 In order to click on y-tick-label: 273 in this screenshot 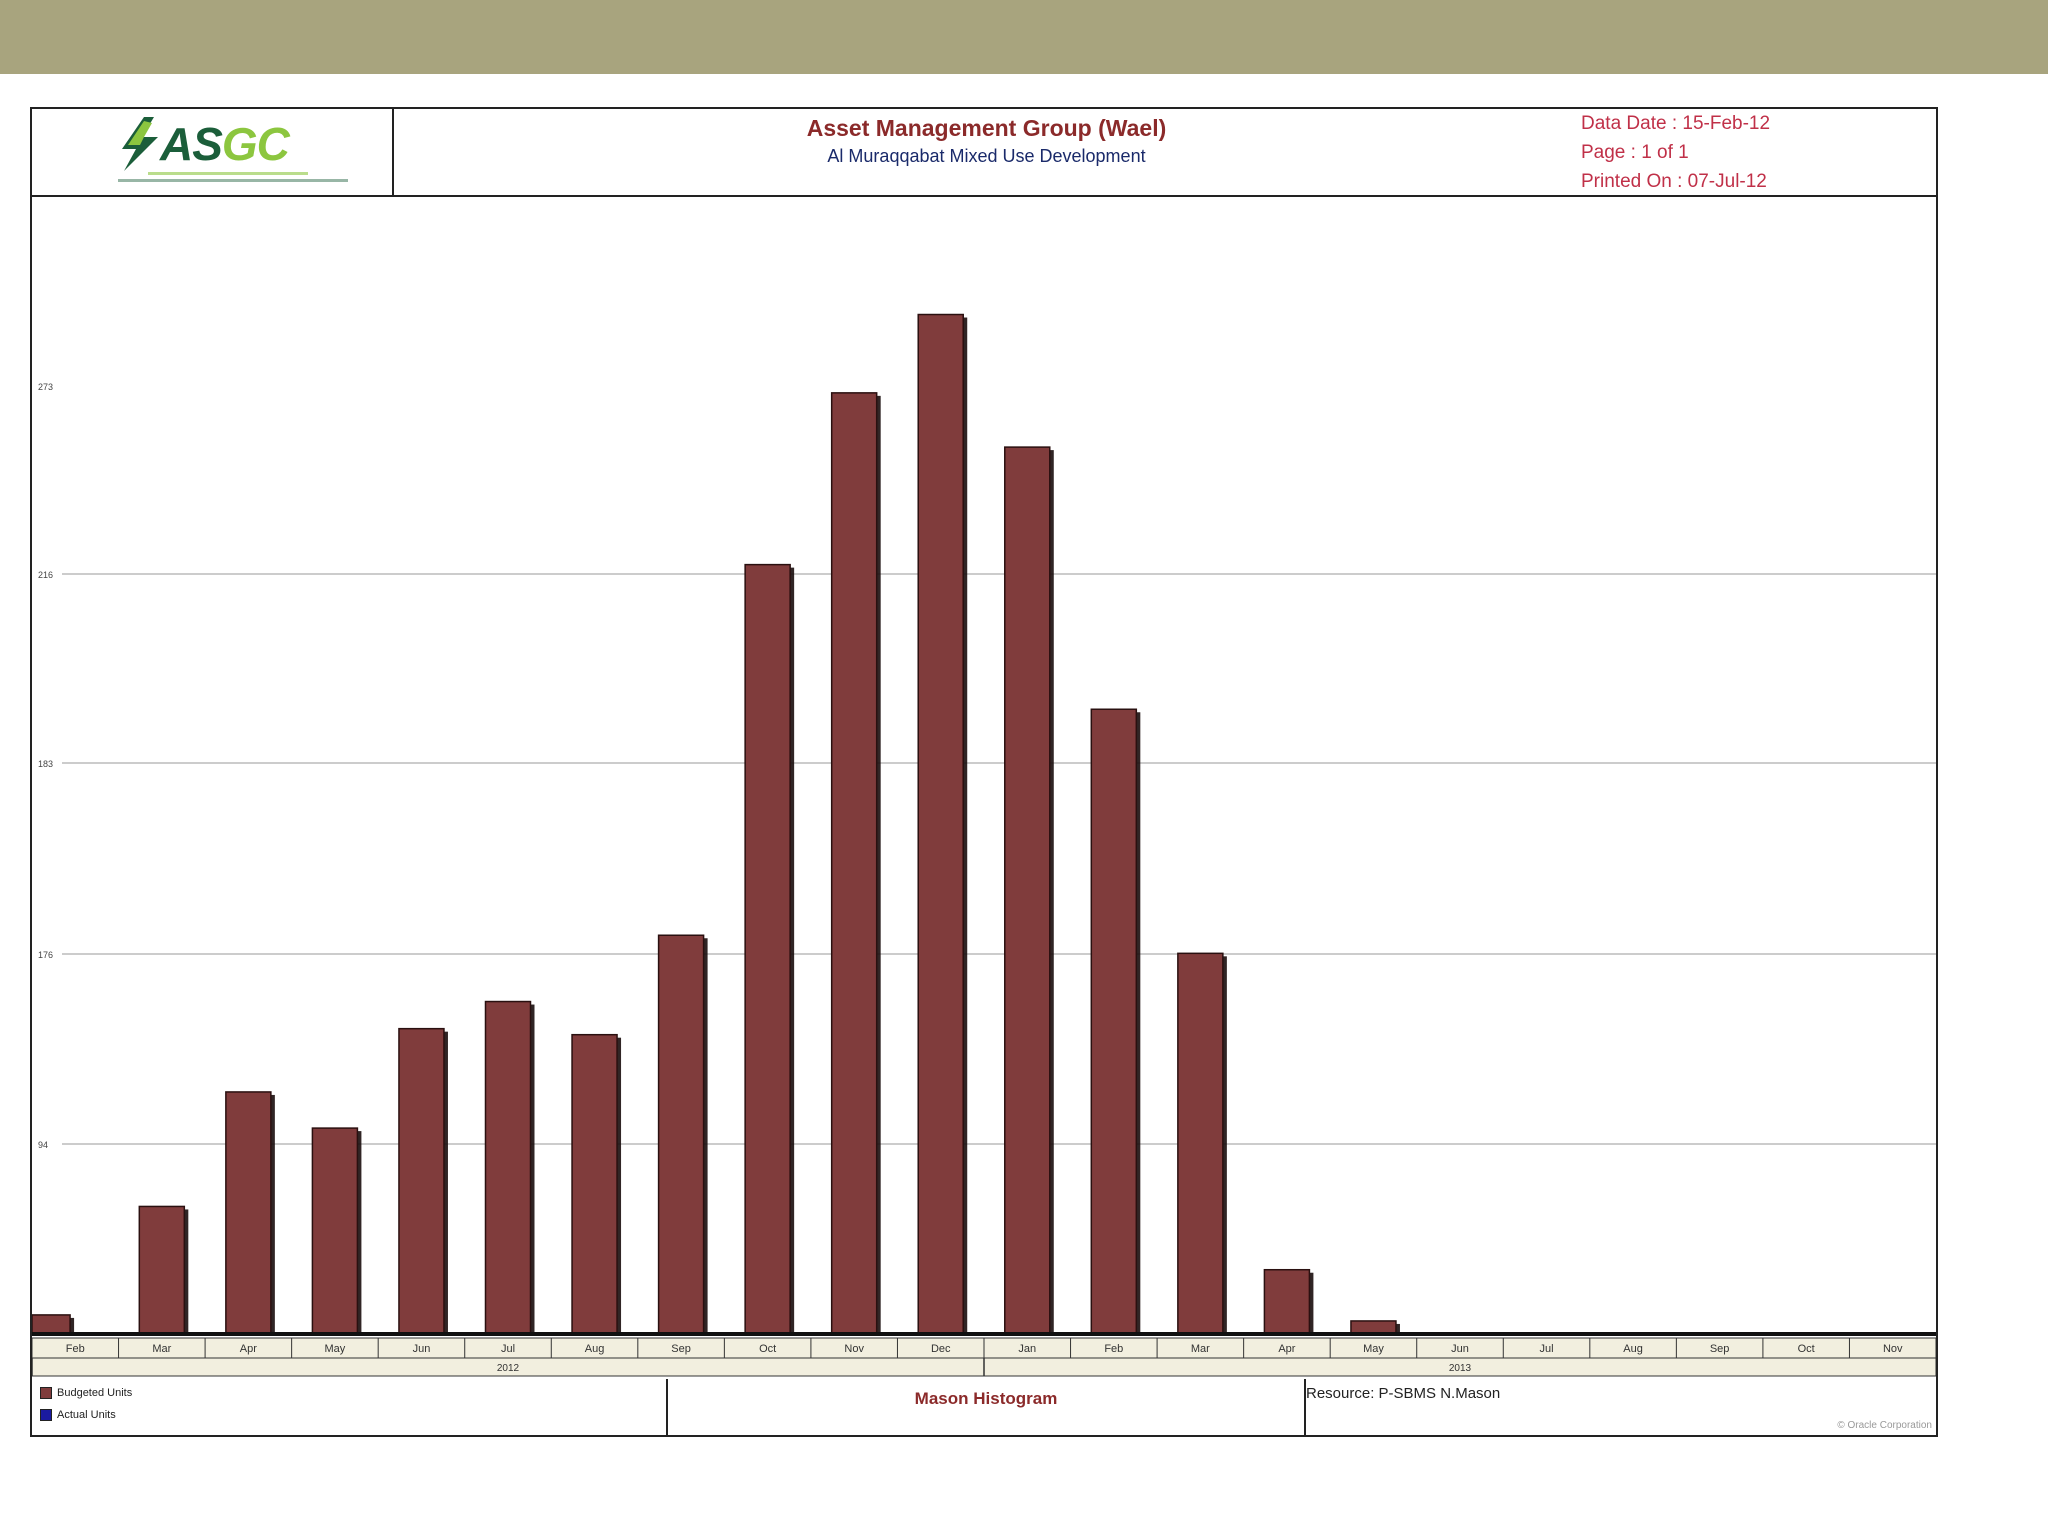, I will do `click(45, 387)`.